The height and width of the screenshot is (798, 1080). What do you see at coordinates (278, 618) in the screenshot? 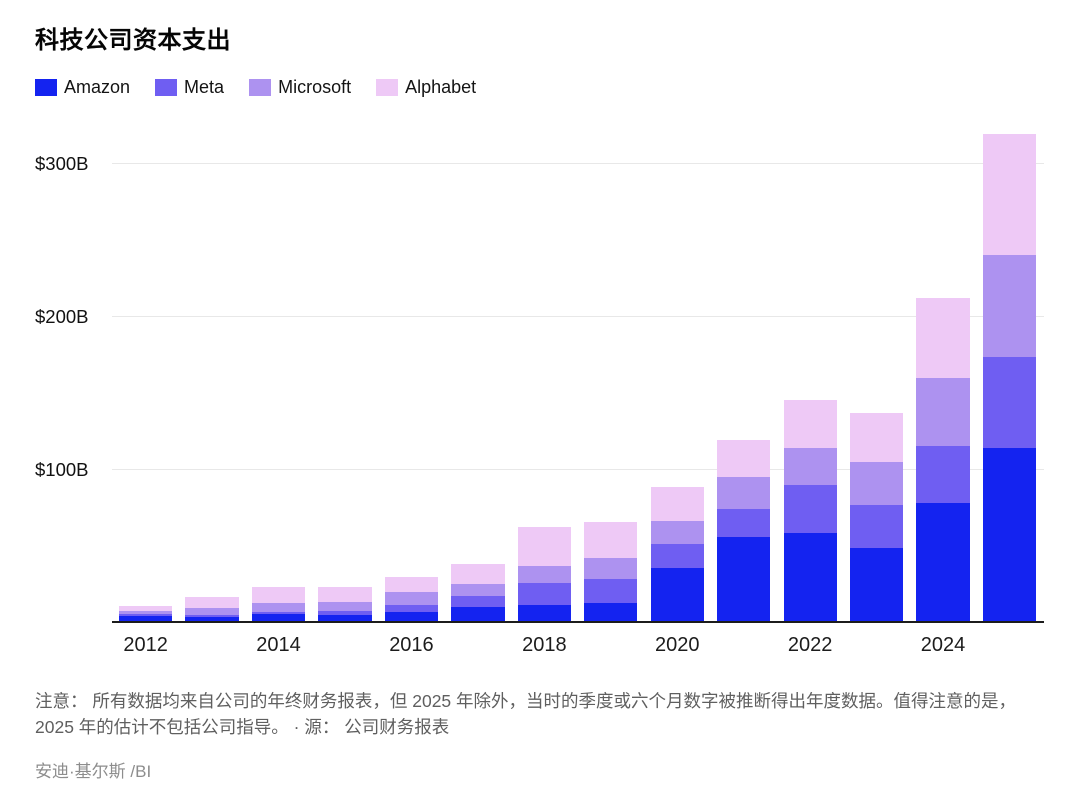
I see `bar-segment-amazon-2014` at bounding box center [278, 618].